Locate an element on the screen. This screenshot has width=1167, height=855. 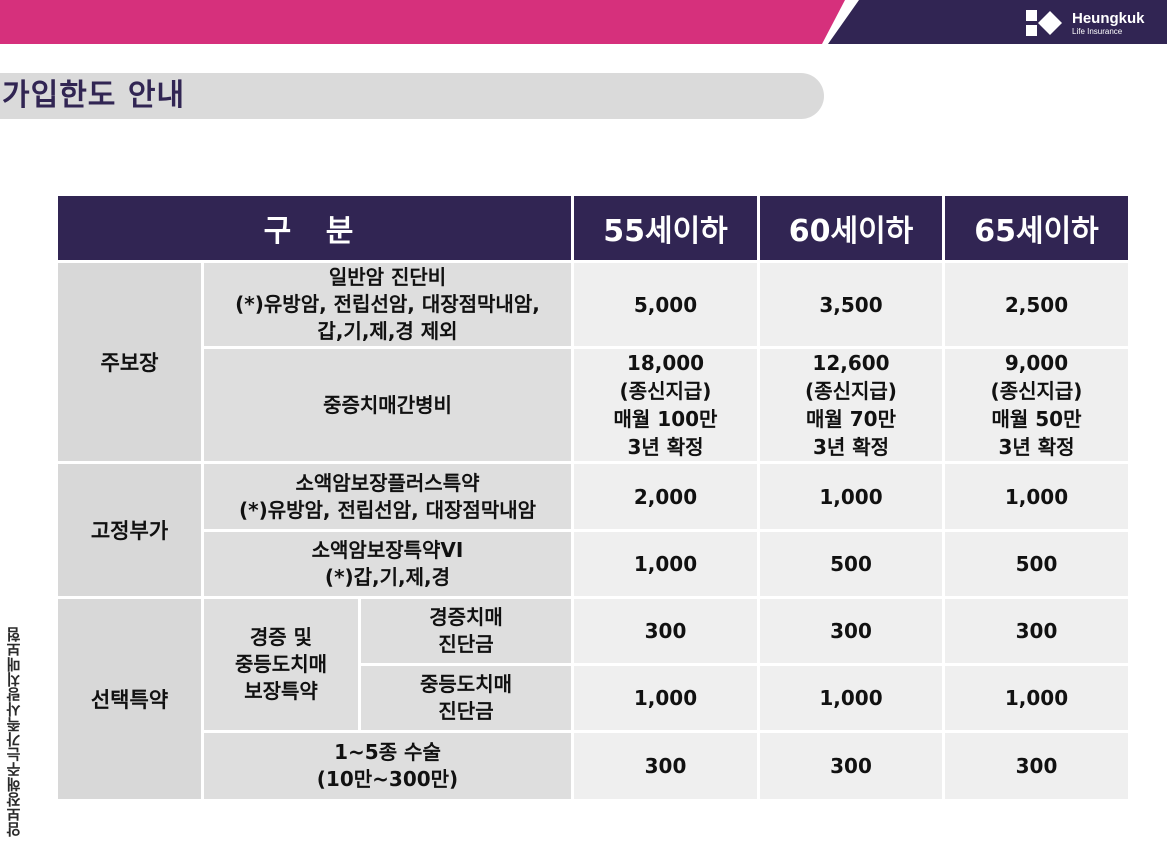
item-general-cancer: 일반암 진단비 (*)유방암, 전립선암, 대장점막내암, 갑,기,제,경 제외 is located at coordinates (387, 304).